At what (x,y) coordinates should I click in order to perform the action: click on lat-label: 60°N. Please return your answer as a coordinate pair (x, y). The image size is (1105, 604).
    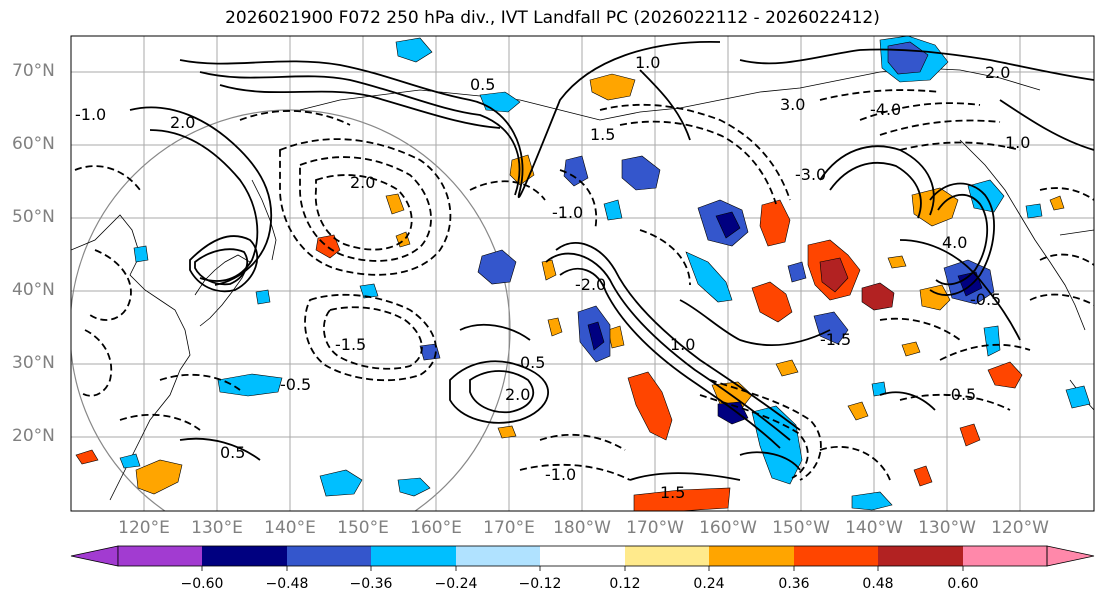
    Looking at the image, I should click on (33, 144).